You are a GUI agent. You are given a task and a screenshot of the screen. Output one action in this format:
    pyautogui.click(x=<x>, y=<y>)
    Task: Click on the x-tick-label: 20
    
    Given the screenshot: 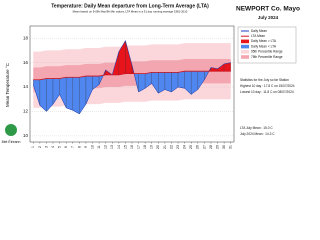 What is the action you would take?
    pyautogui.click(x=158, y=147)
    